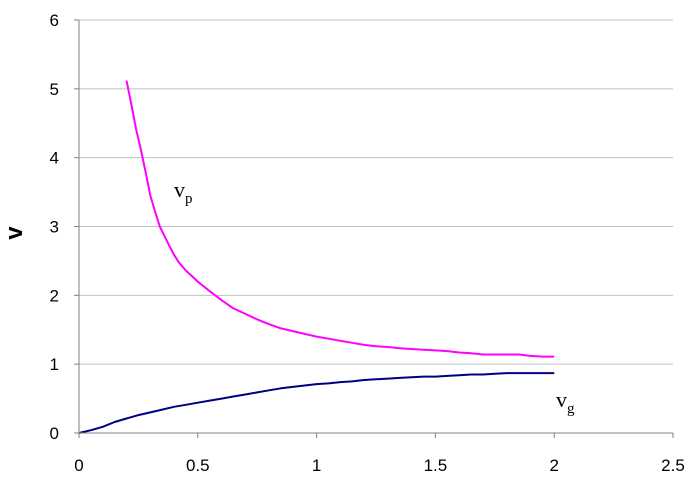  I want to click on y-tick-label-6: 6, so click(54, 20).